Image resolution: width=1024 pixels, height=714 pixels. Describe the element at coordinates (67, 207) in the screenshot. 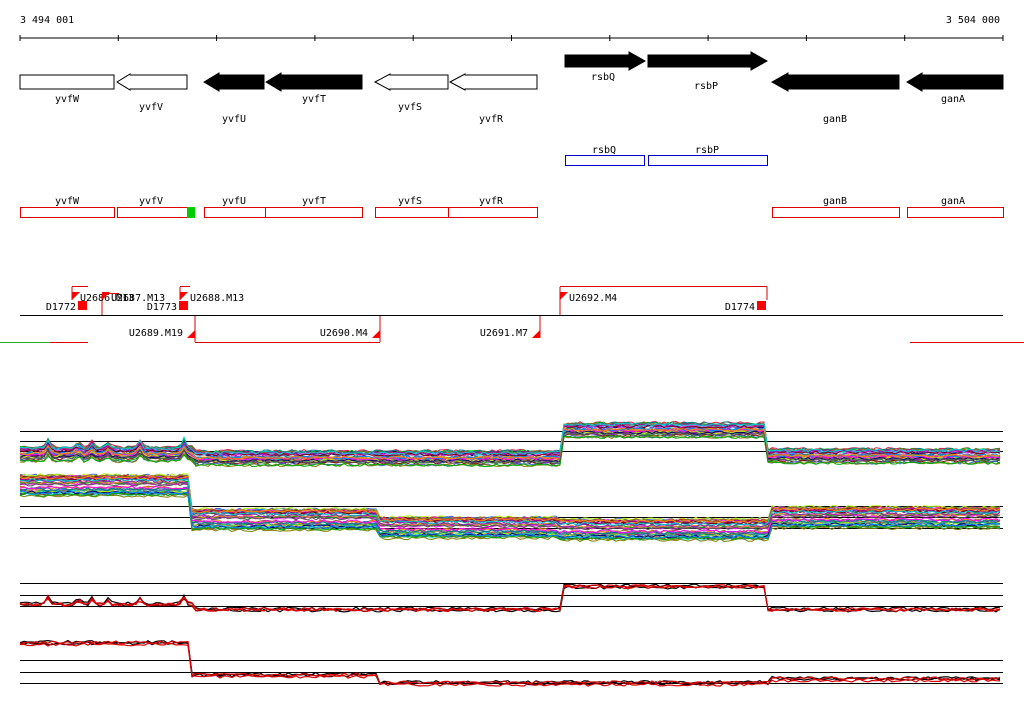

I see `red-box-yvfW: yvfW` at that location.